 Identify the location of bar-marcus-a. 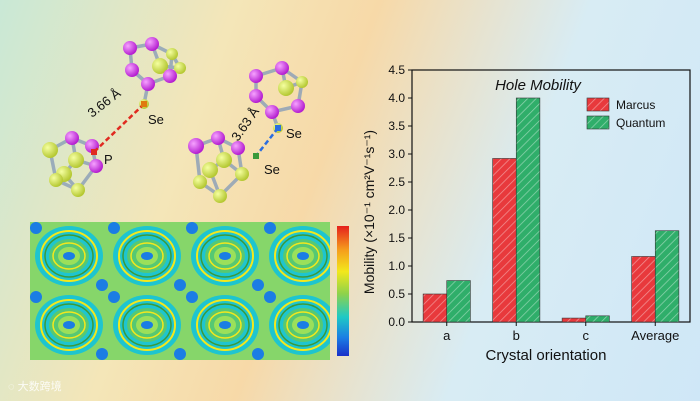
(435, 308).